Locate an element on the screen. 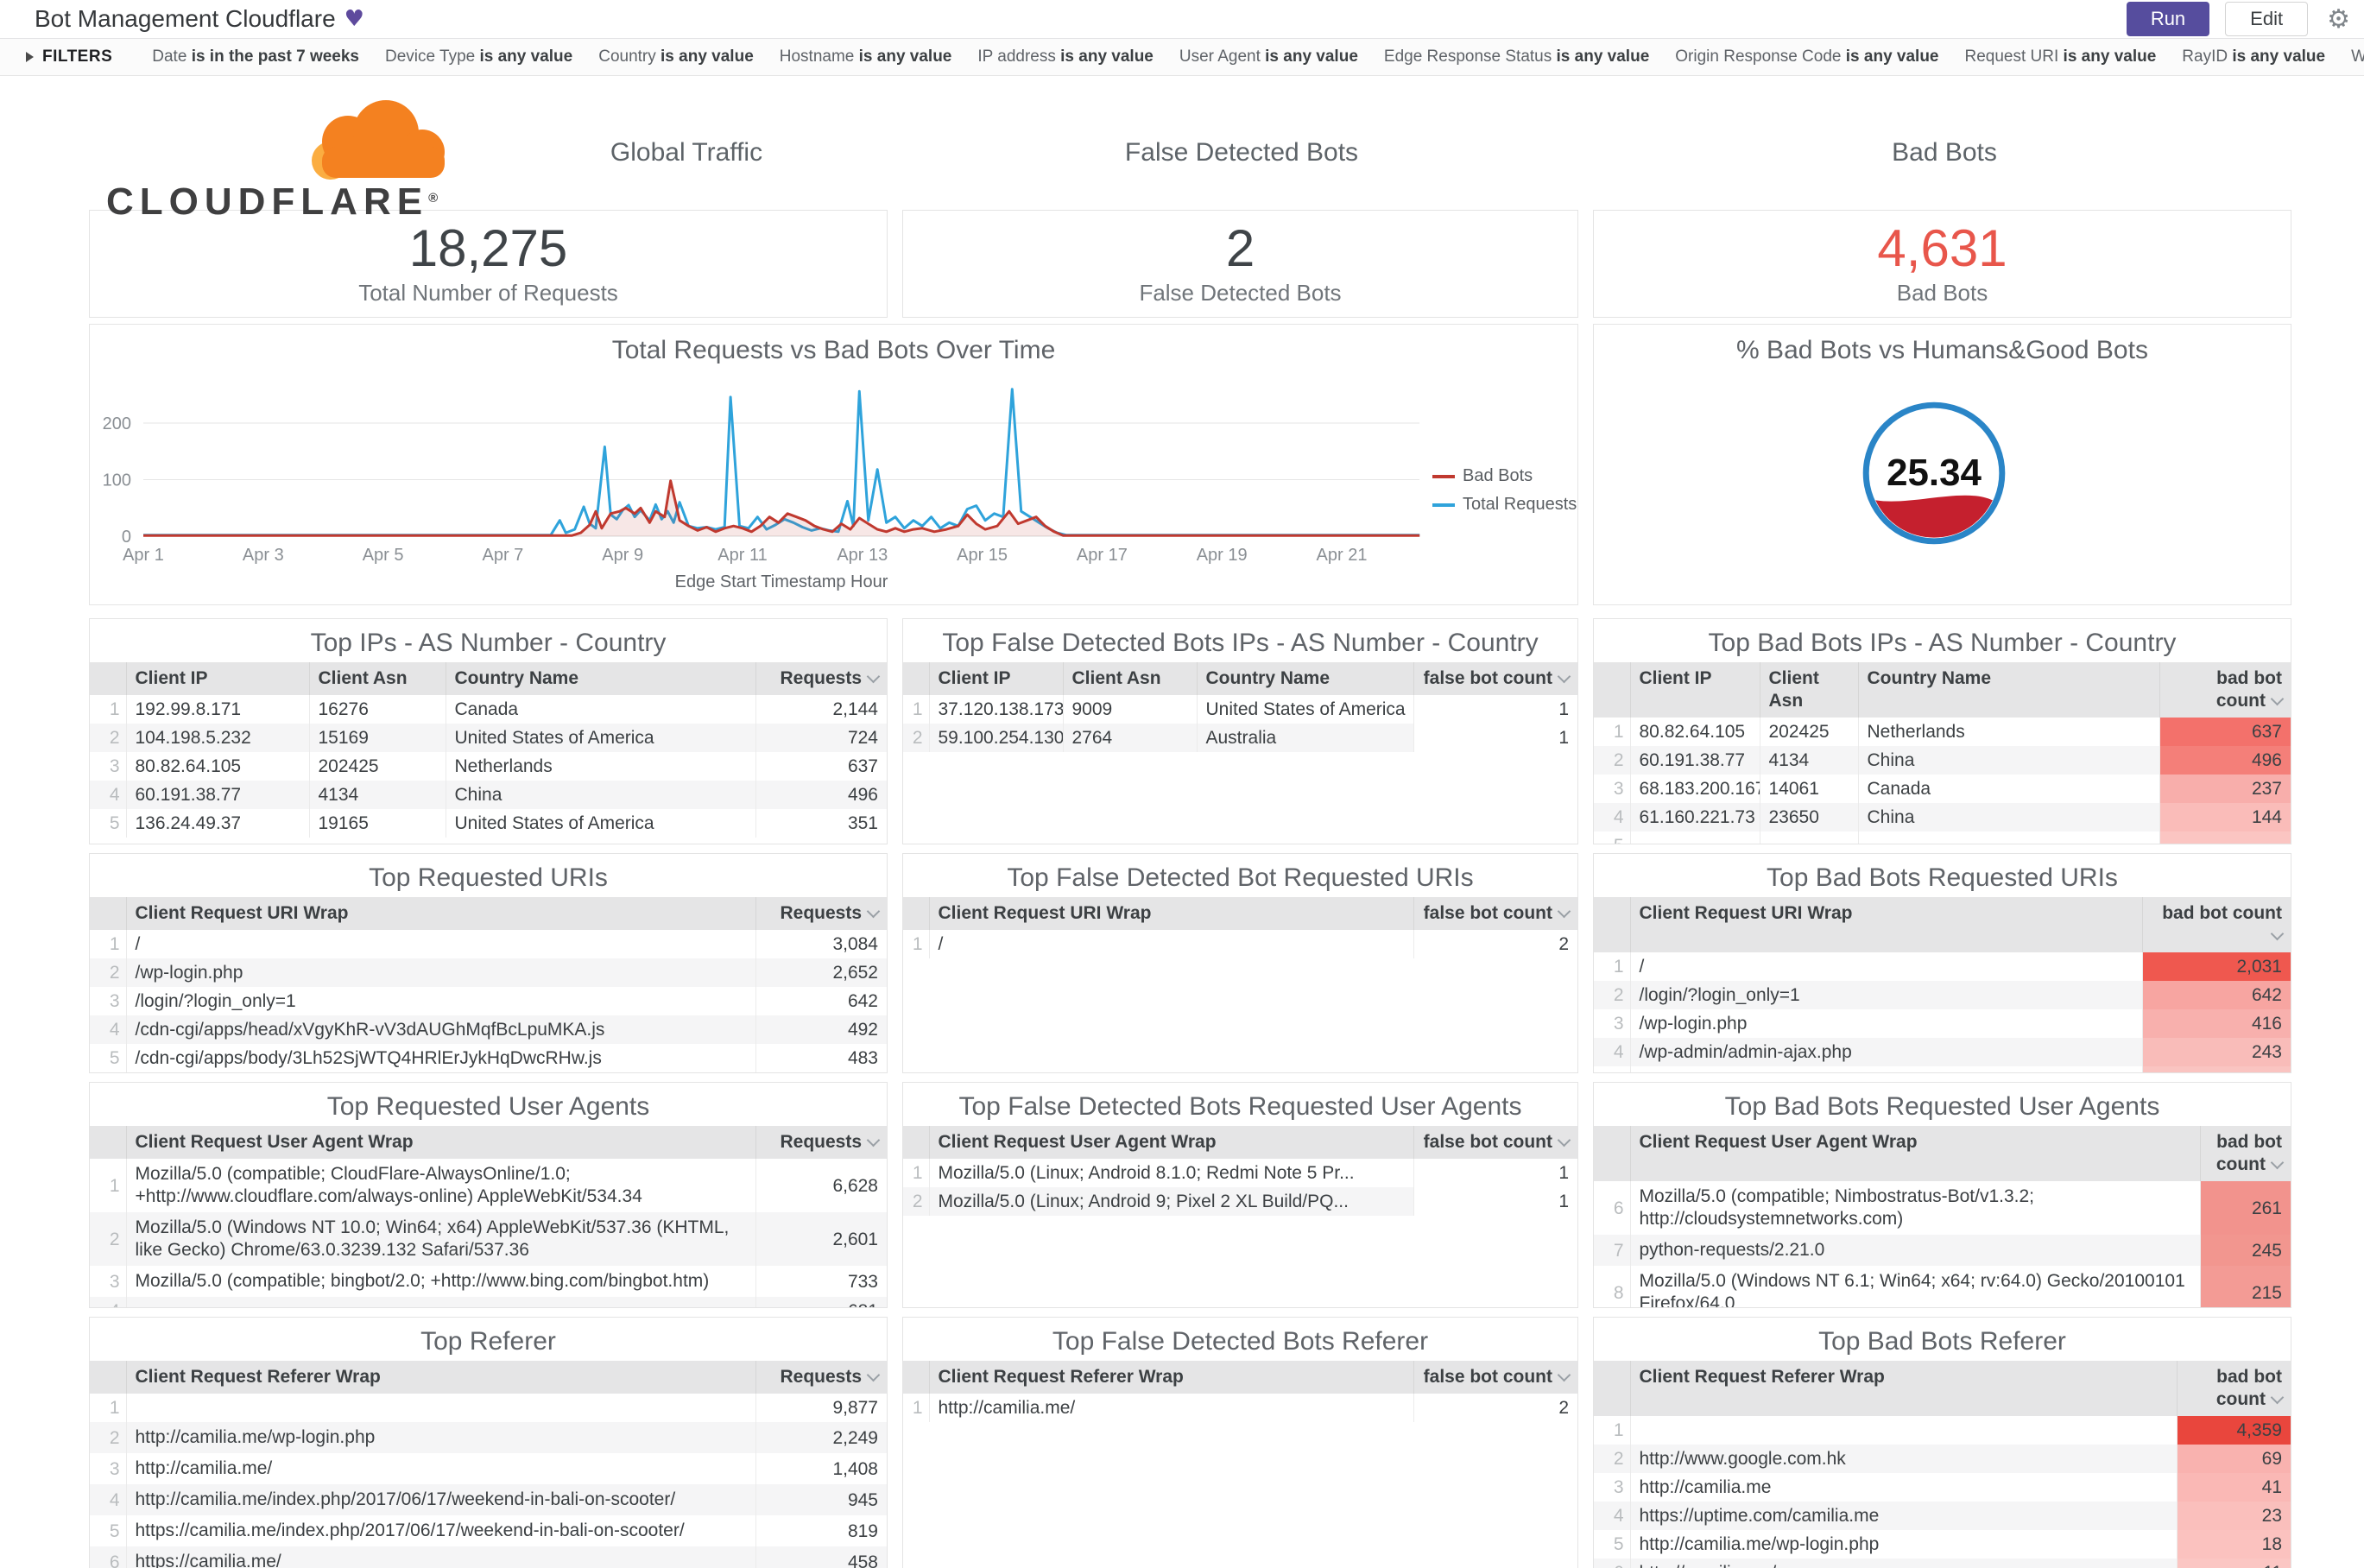 The width and height of the screenshot is (2364, 1568). count-cell: 681 is located at coordinates (821, 1302).